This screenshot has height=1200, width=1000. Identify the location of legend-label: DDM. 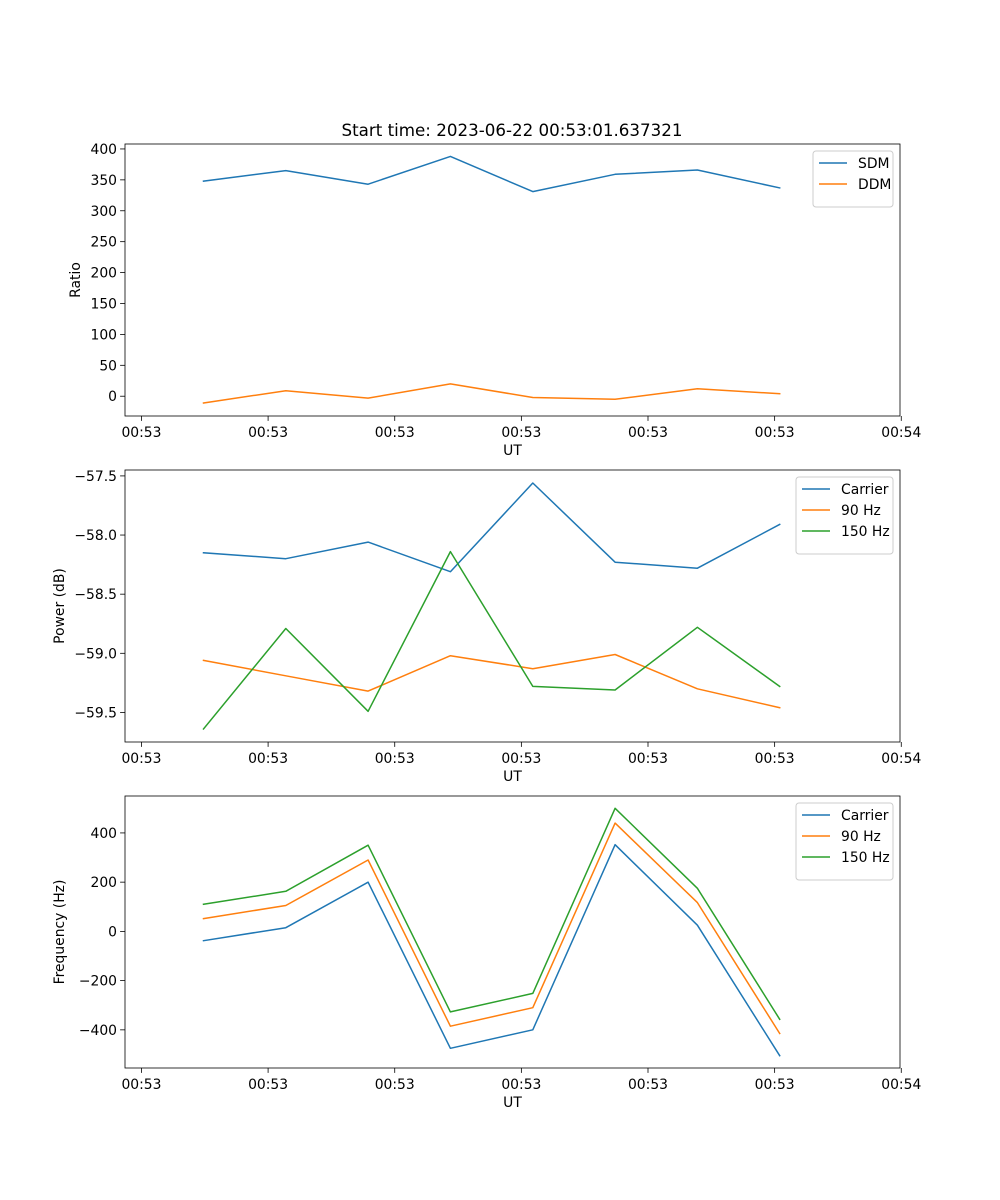
(874, 185).